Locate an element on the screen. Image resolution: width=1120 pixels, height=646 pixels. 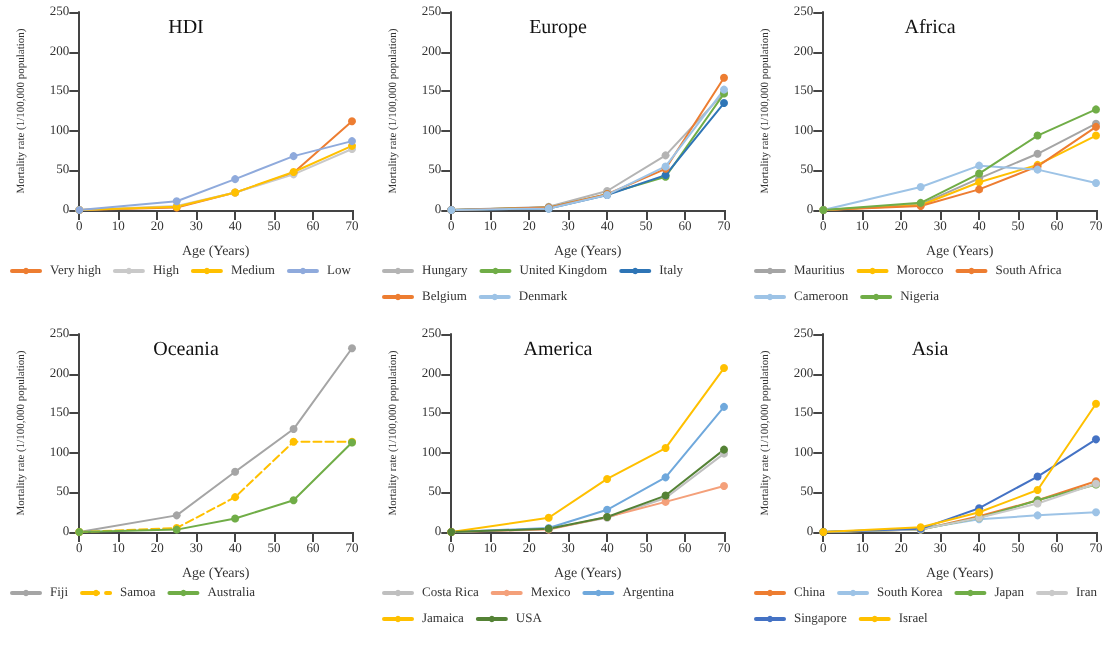
chart-title: Oceania is located at coordinates (186, 350).